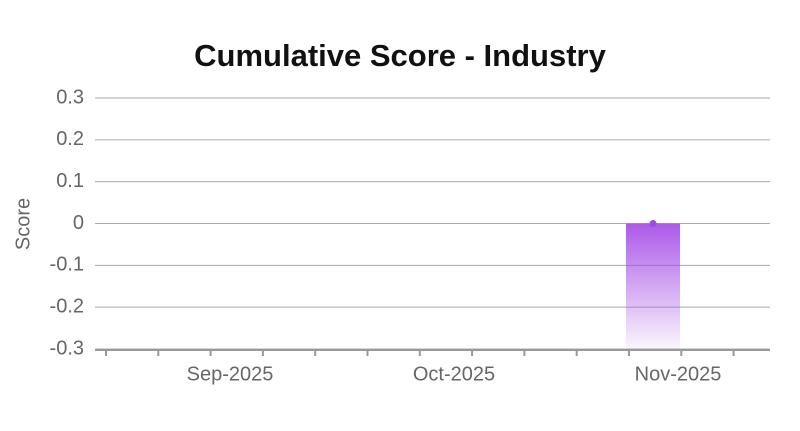 This screenshot has width=800, height=431. What do you see at coordinates (70, 181) in the screenshot?
I see `y-tick-label: 0.1` at bounding box center [70, 181].